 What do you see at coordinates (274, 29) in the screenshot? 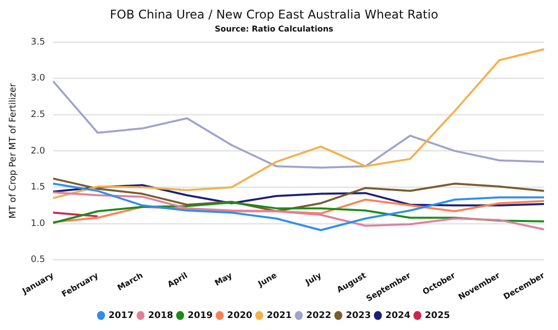
I see `chart-subtitle: Source: Ratio Calculations` at bounding box center [274, 29].